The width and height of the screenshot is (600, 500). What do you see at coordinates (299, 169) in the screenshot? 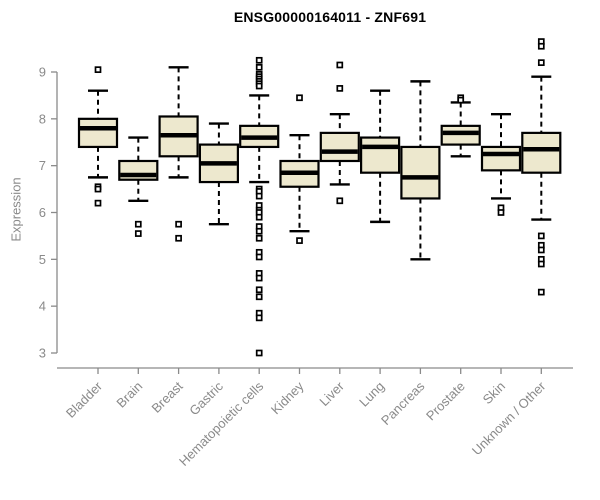
I see `boxplot-kidney` at bounding box center [299, 169].